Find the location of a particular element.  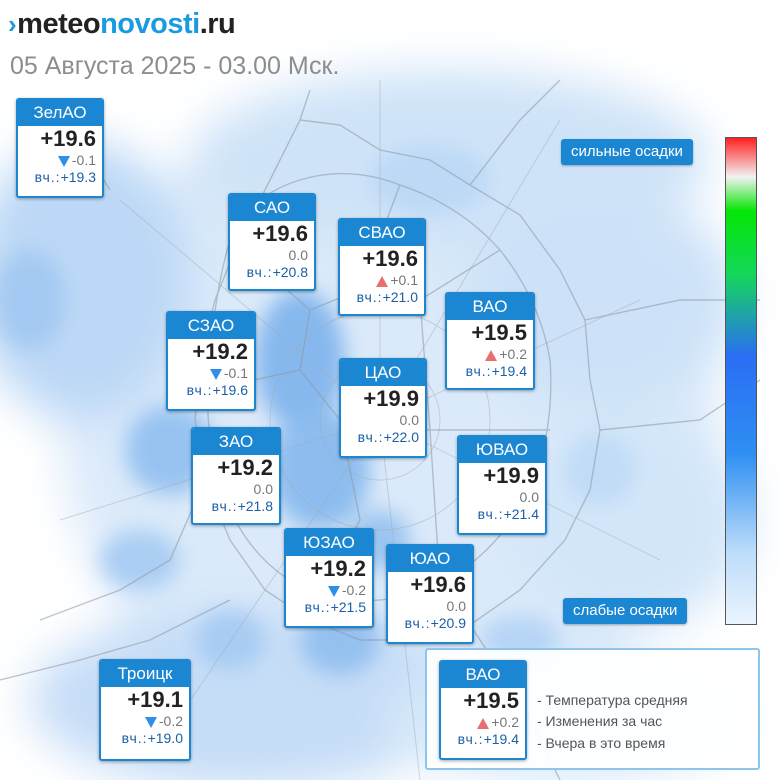

district-name: ЗАО is located at coordinates (236, 442).